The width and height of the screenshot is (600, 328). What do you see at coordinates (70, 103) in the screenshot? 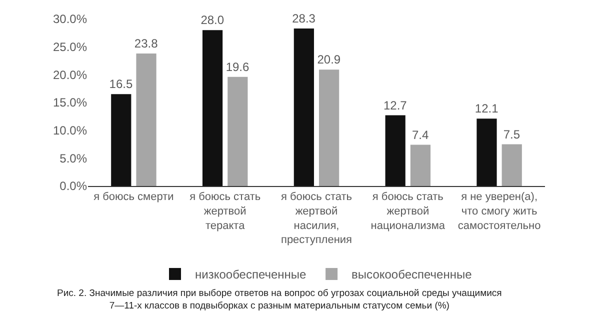
I see `y-tick-label: 15.0%` at bounding box center [70, 103].